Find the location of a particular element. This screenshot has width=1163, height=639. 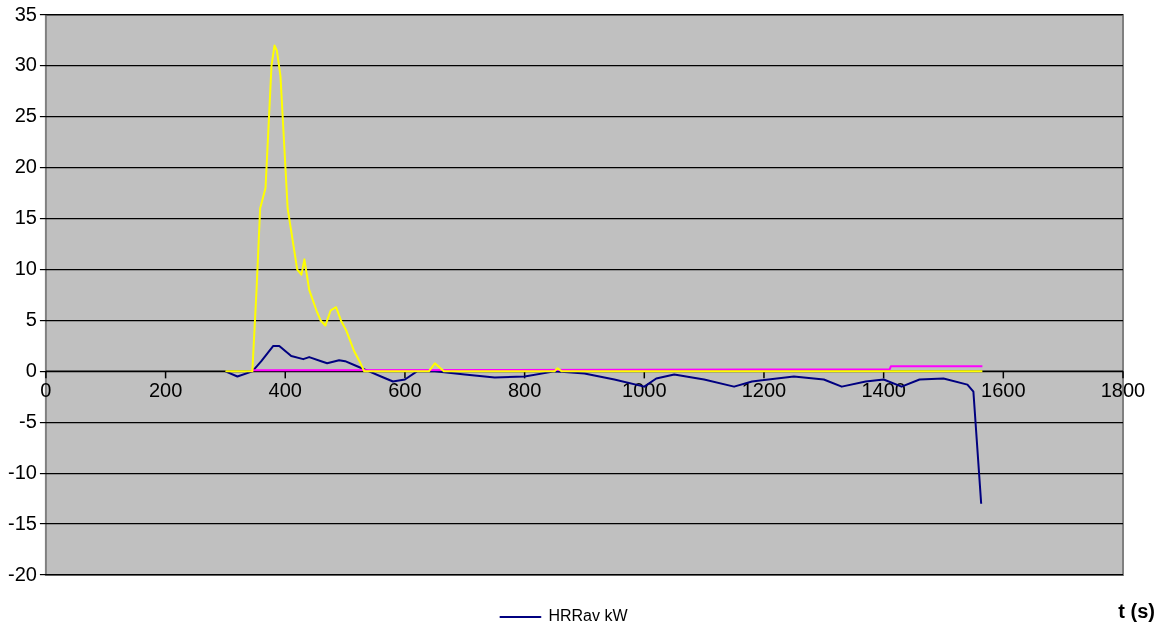

y-tick-label: 35 is located at coordinates (25, 13).